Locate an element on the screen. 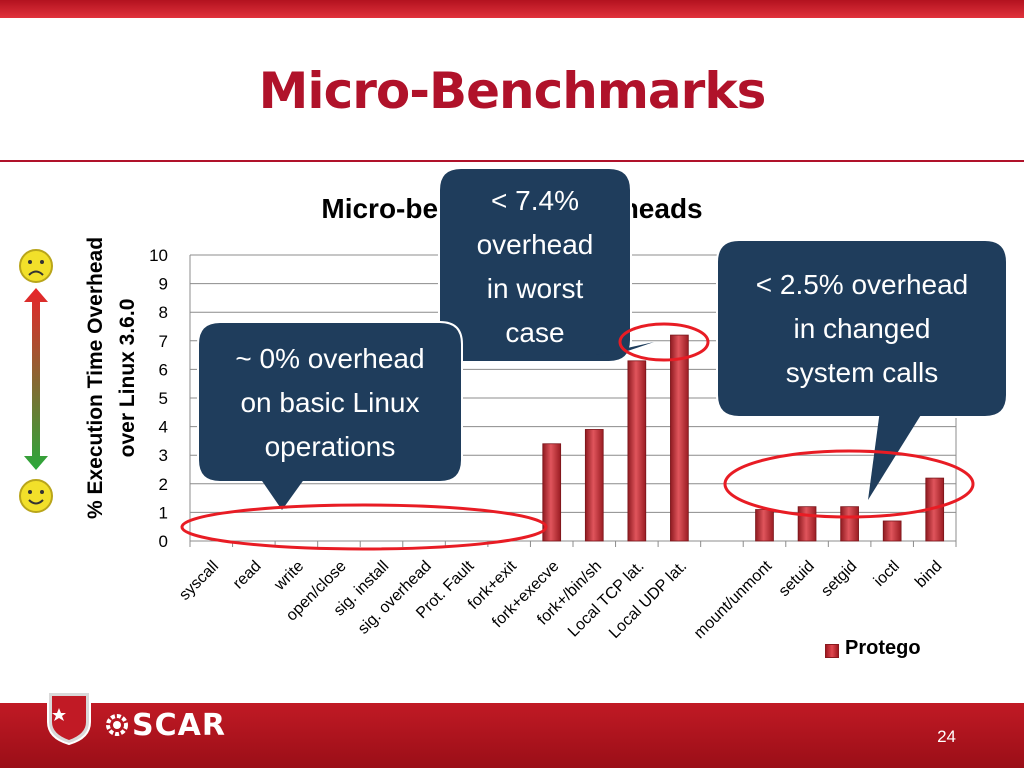 The height and width of the screenshot is (768, 1024). callout-worst-case-text-line: case is located at coordinates (534, 332).